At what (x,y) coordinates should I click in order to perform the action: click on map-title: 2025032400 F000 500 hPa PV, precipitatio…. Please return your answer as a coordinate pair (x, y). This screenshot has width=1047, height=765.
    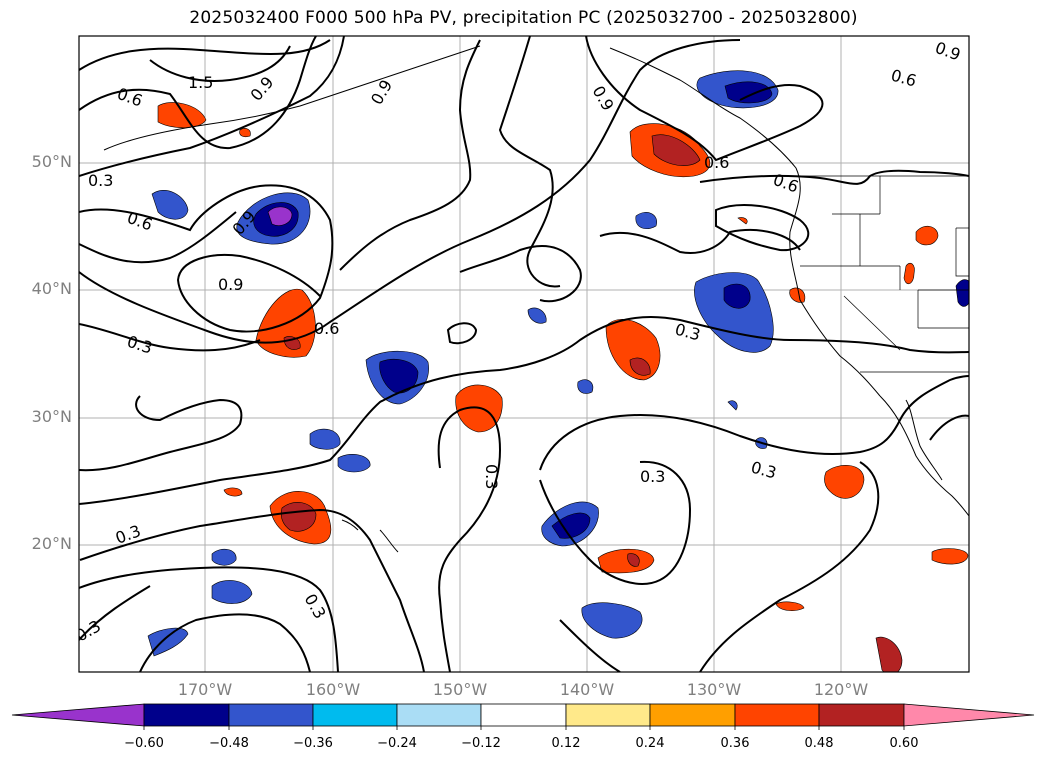
    Looking at the image, I should click on (523, 18).